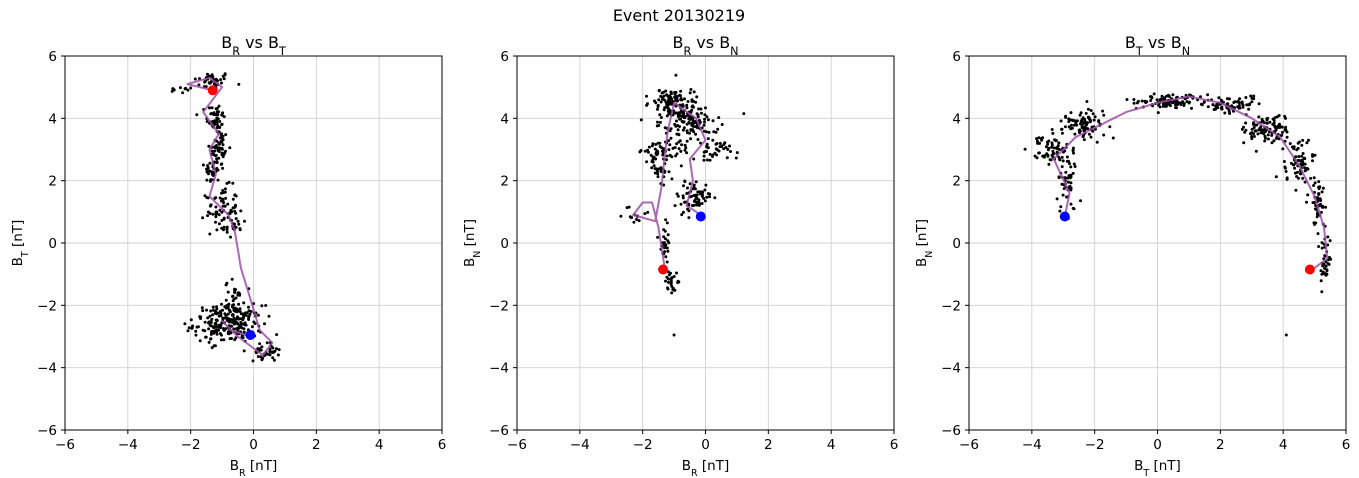  I want to click on x-tick-label: −6, so click(65, 445).